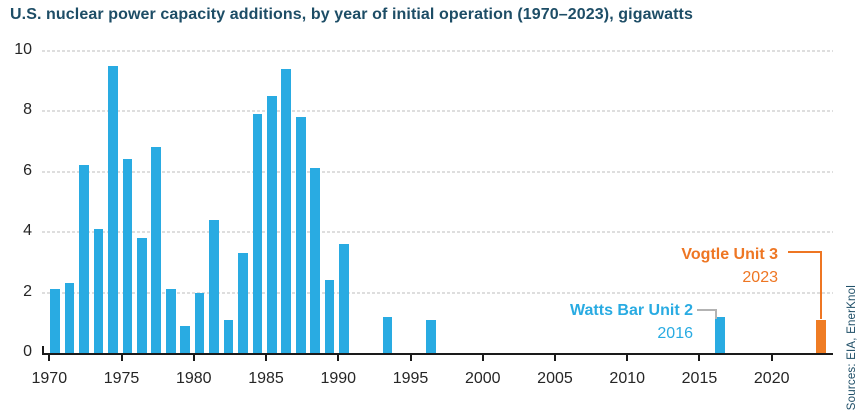  What do you see at coordinates (193, 378) in the screenshot?
I see `x-axis-label-1980: 1980` at bounding box center [193, 378].